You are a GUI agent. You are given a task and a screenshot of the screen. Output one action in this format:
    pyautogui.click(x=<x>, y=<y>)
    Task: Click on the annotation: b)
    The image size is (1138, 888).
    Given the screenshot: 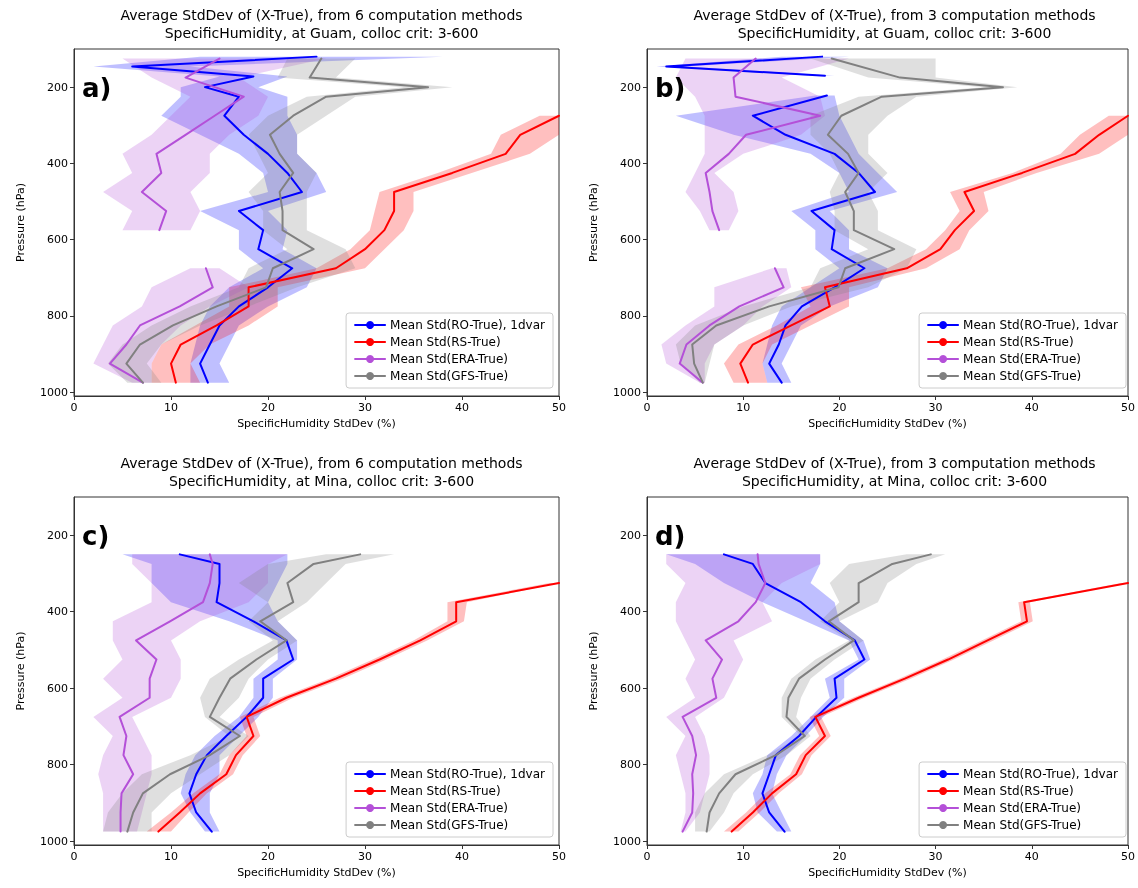 What is the action you would take?
    pyautogui.click(x=670, y=88)
    